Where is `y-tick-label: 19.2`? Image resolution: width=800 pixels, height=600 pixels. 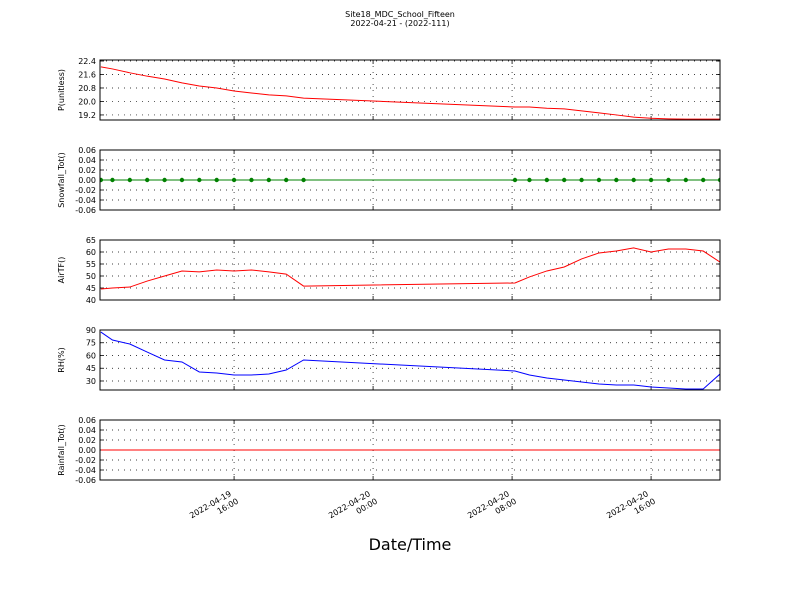 y-tick-label: 19.2 is located at coordinates (87, 115).